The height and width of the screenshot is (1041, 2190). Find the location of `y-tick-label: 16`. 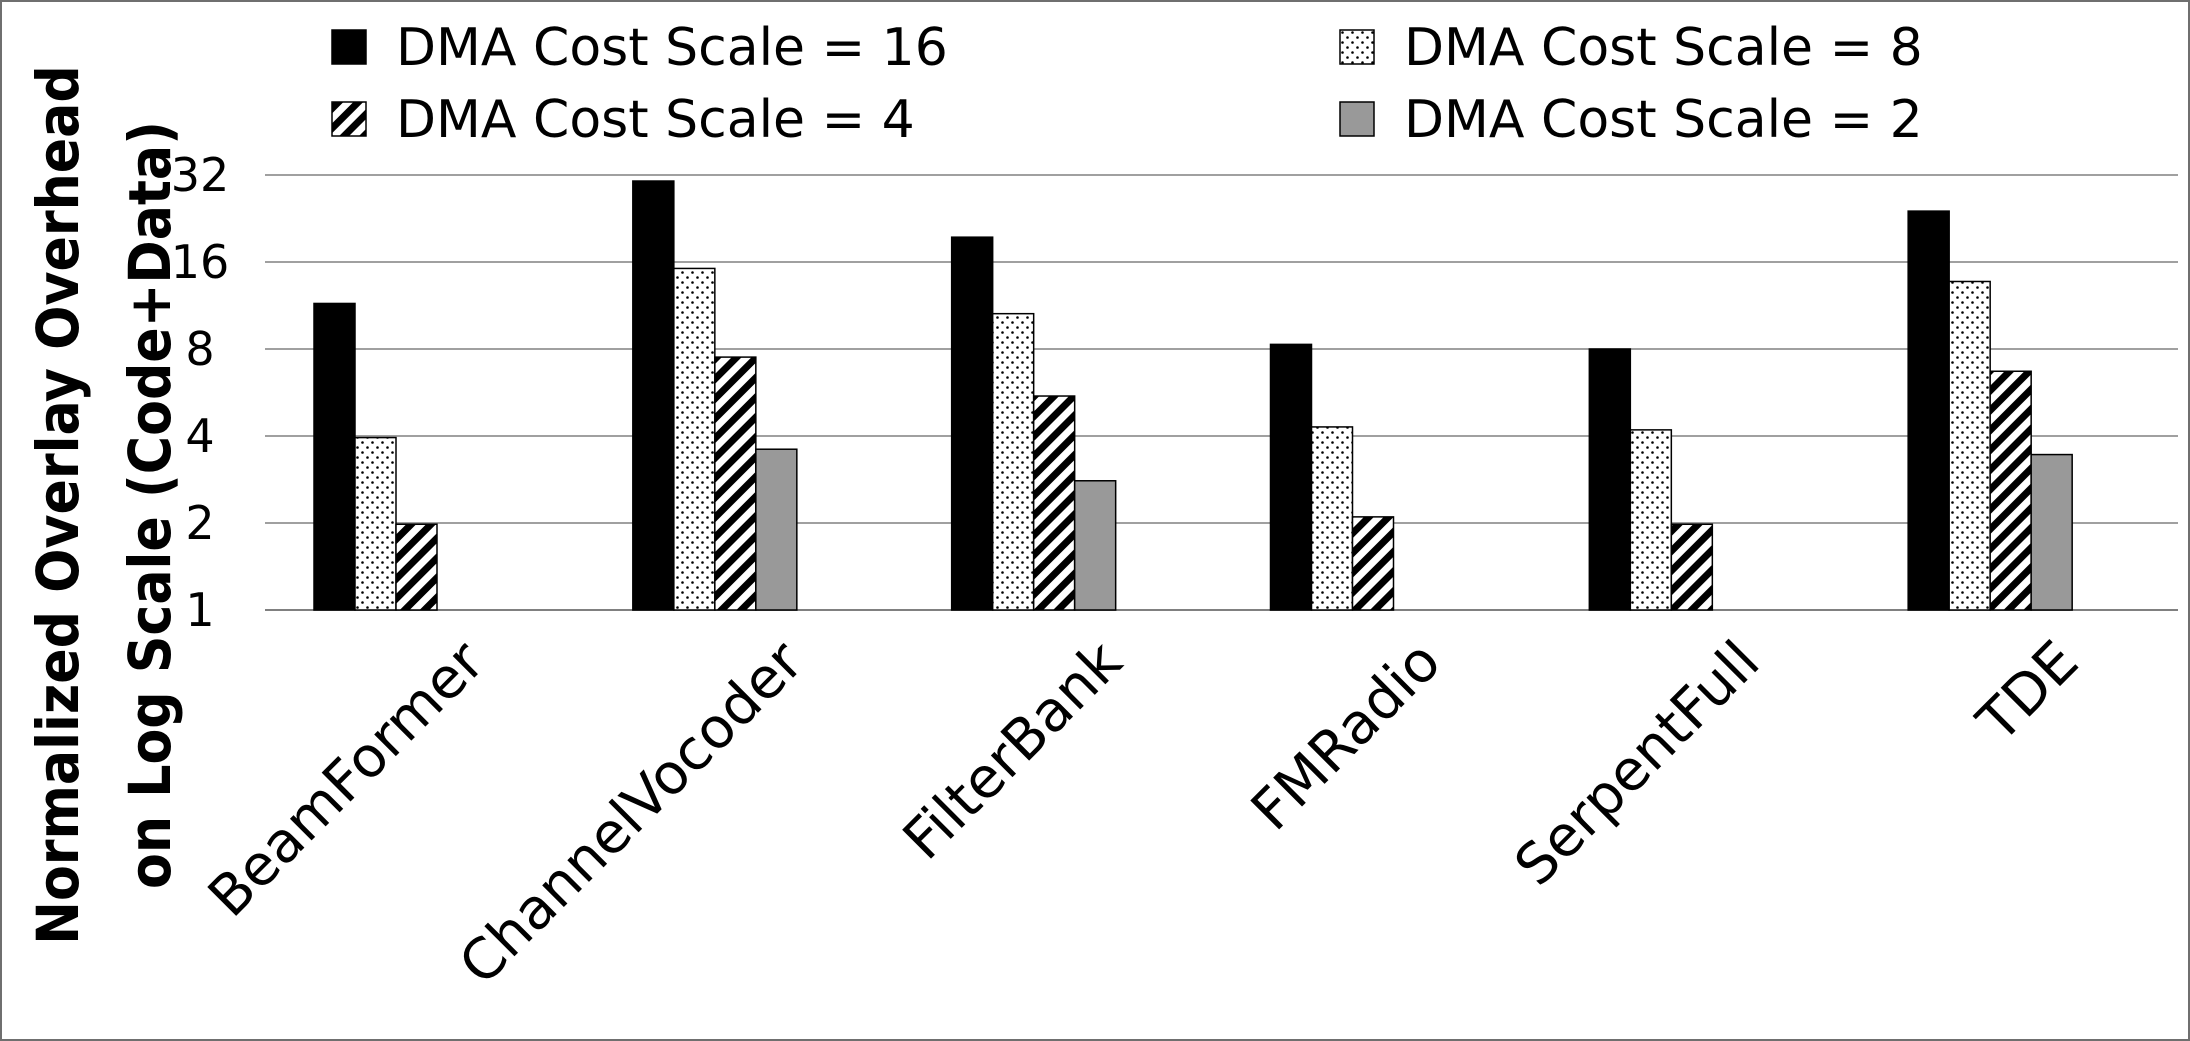

y-tick-label: 16 is located at coordinates (200, 262).